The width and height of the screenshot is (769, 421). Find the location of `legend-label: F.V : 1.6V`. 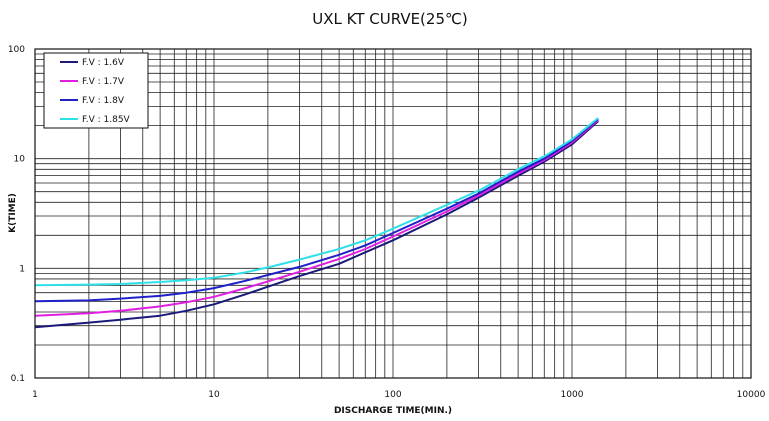

legend-label: F.V : 1.6V is located at coordinates (103, 63).